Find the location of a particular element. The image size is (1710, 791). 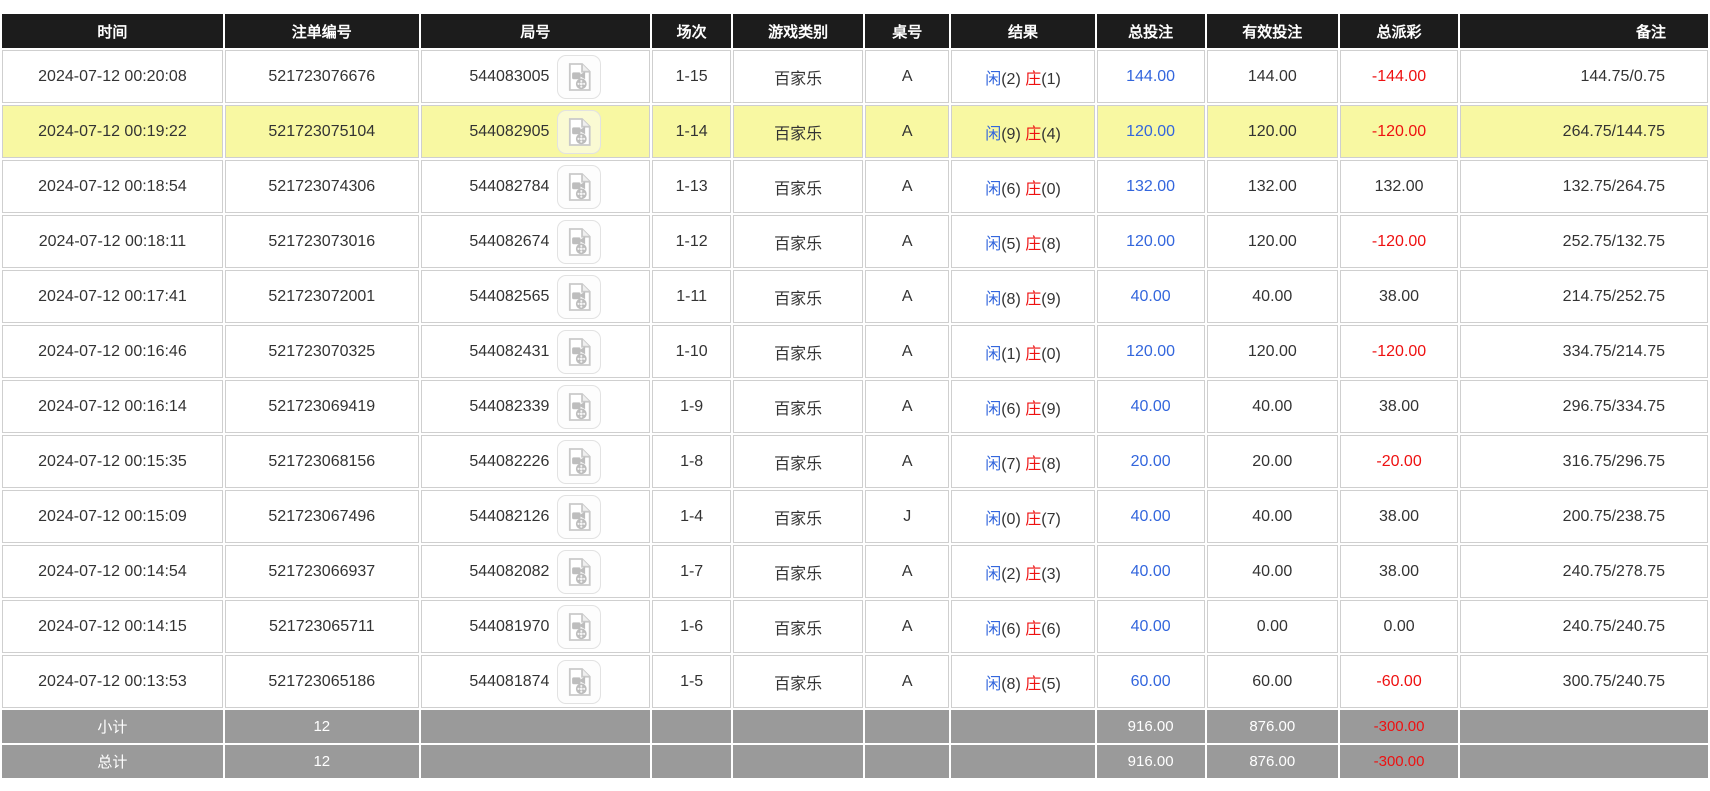

round-id-value: 544082674 is located at coordinates (509, 241).